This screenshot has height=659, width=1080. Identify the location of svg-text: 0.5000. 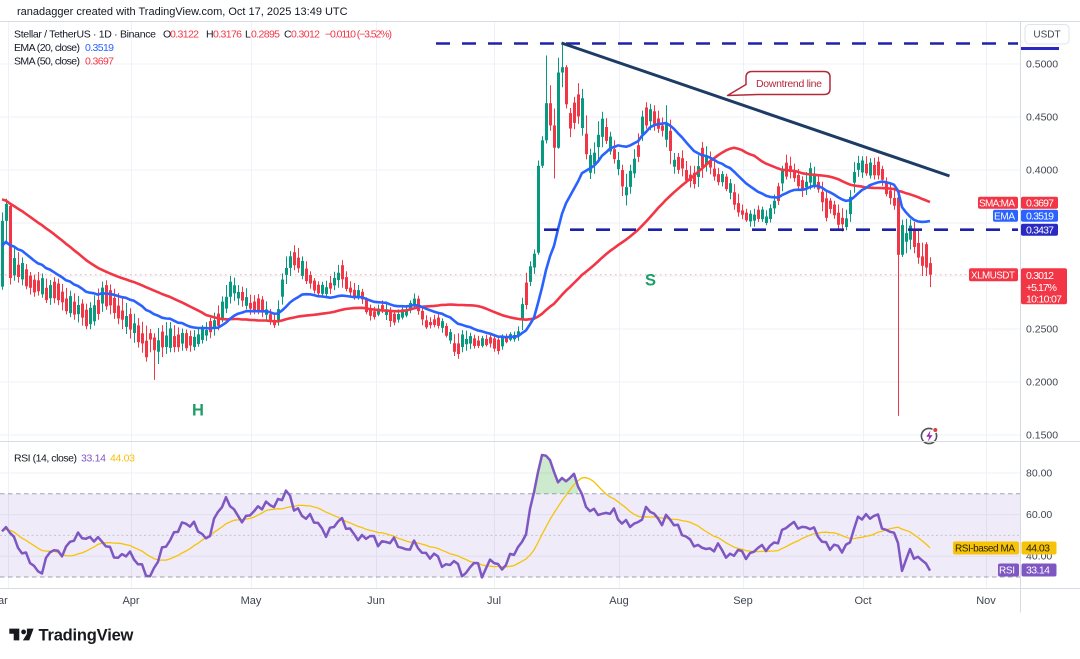
(1042, 65).